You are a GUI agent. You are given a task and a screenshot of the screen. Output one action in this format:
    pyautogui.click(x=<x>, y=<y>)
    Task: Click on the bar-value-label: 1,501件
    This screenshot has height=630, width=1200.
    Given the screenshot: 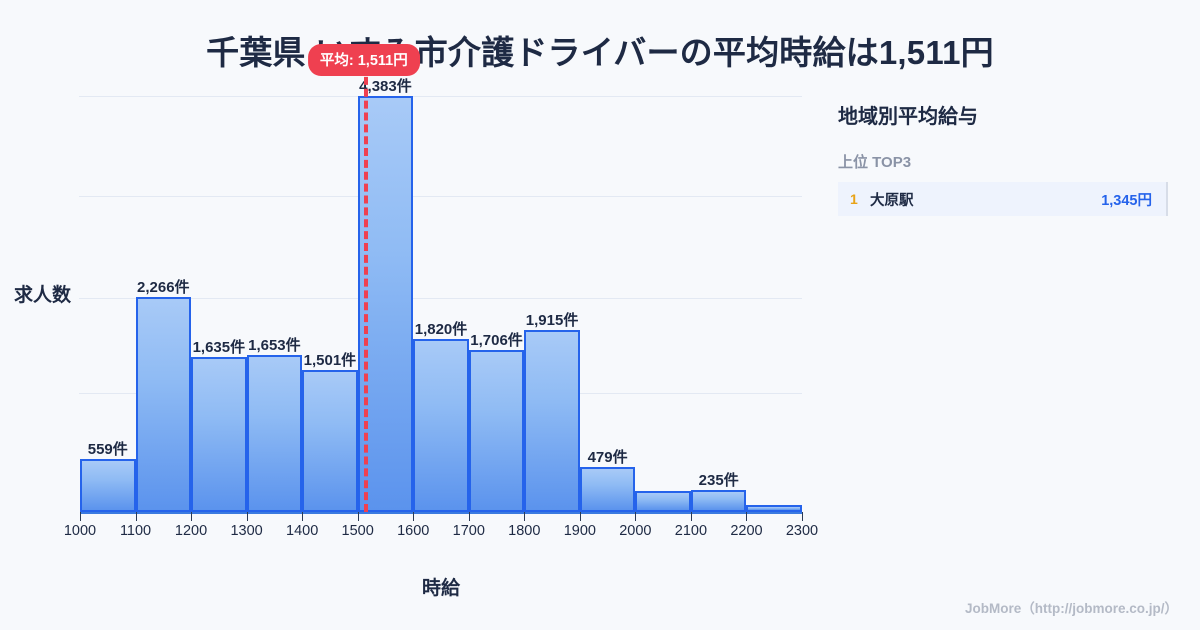 What is the action you would take?
    pyautogui.click(x=330, y=360)
    